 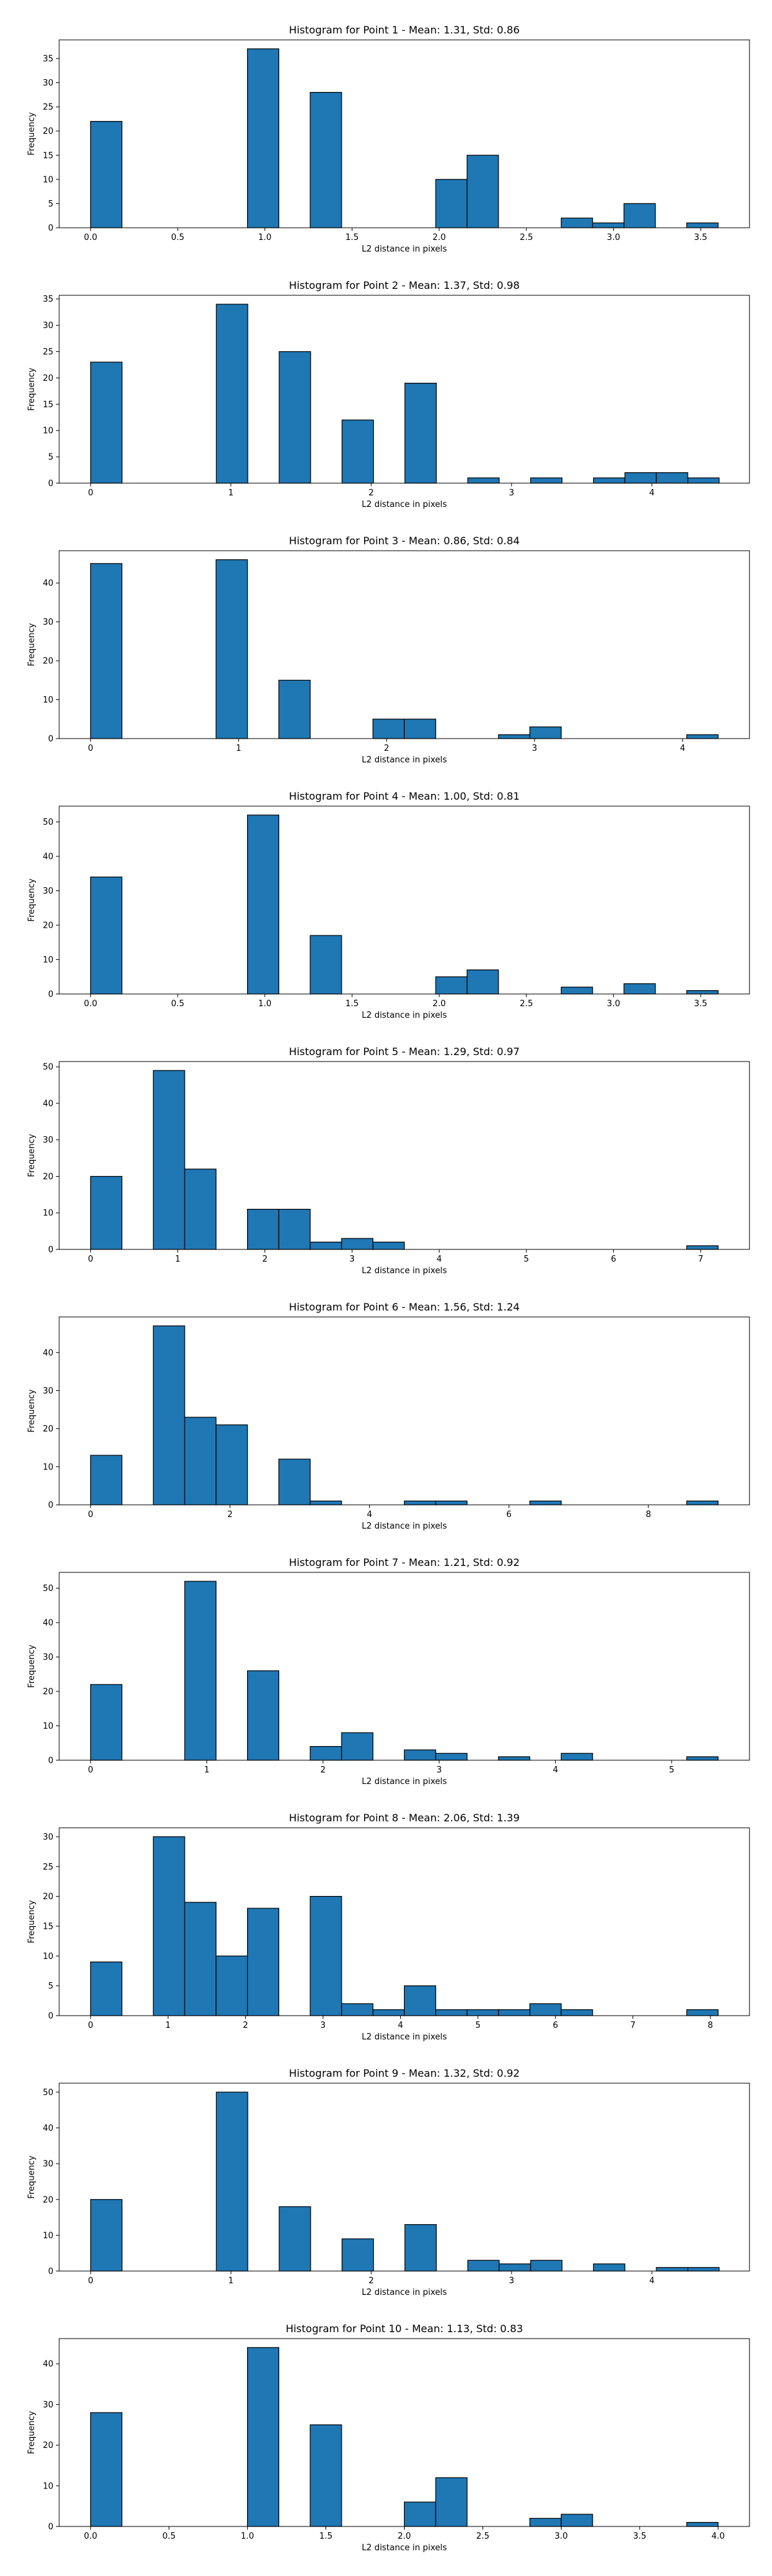 What do you see at coordinates (351, 1259) in the screenshot?
I see `x-tick-label: 3` at bounding box center [351, 1259].